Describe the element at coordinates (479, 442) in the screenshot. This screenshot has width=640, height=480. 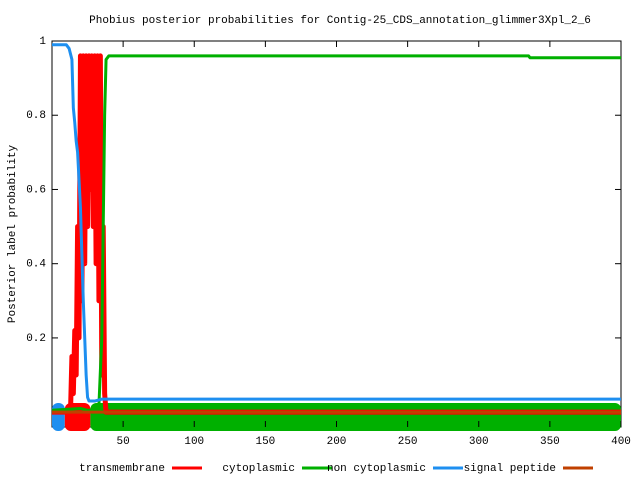
I see `x-tick-label: 300` at that location.